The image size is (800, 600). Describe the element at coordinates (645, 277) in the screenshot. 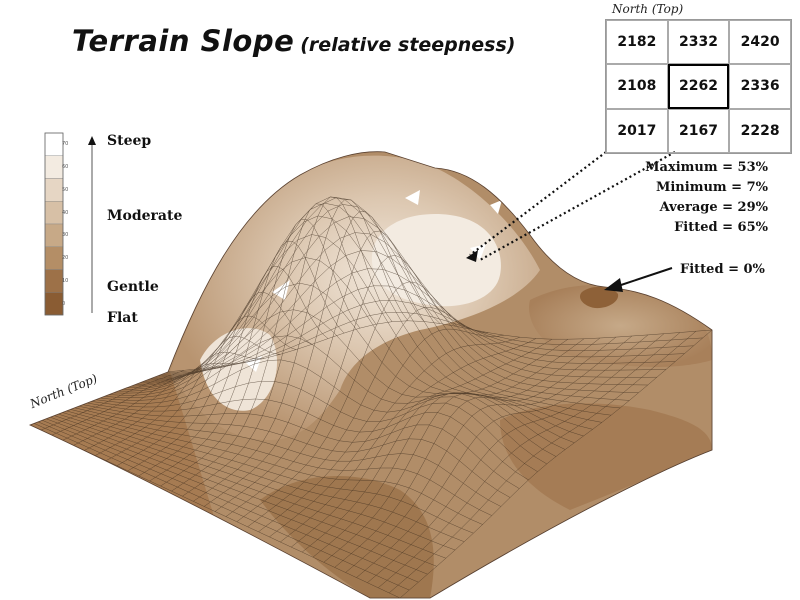

I see `fitted-zero-arrow-line` at that location.